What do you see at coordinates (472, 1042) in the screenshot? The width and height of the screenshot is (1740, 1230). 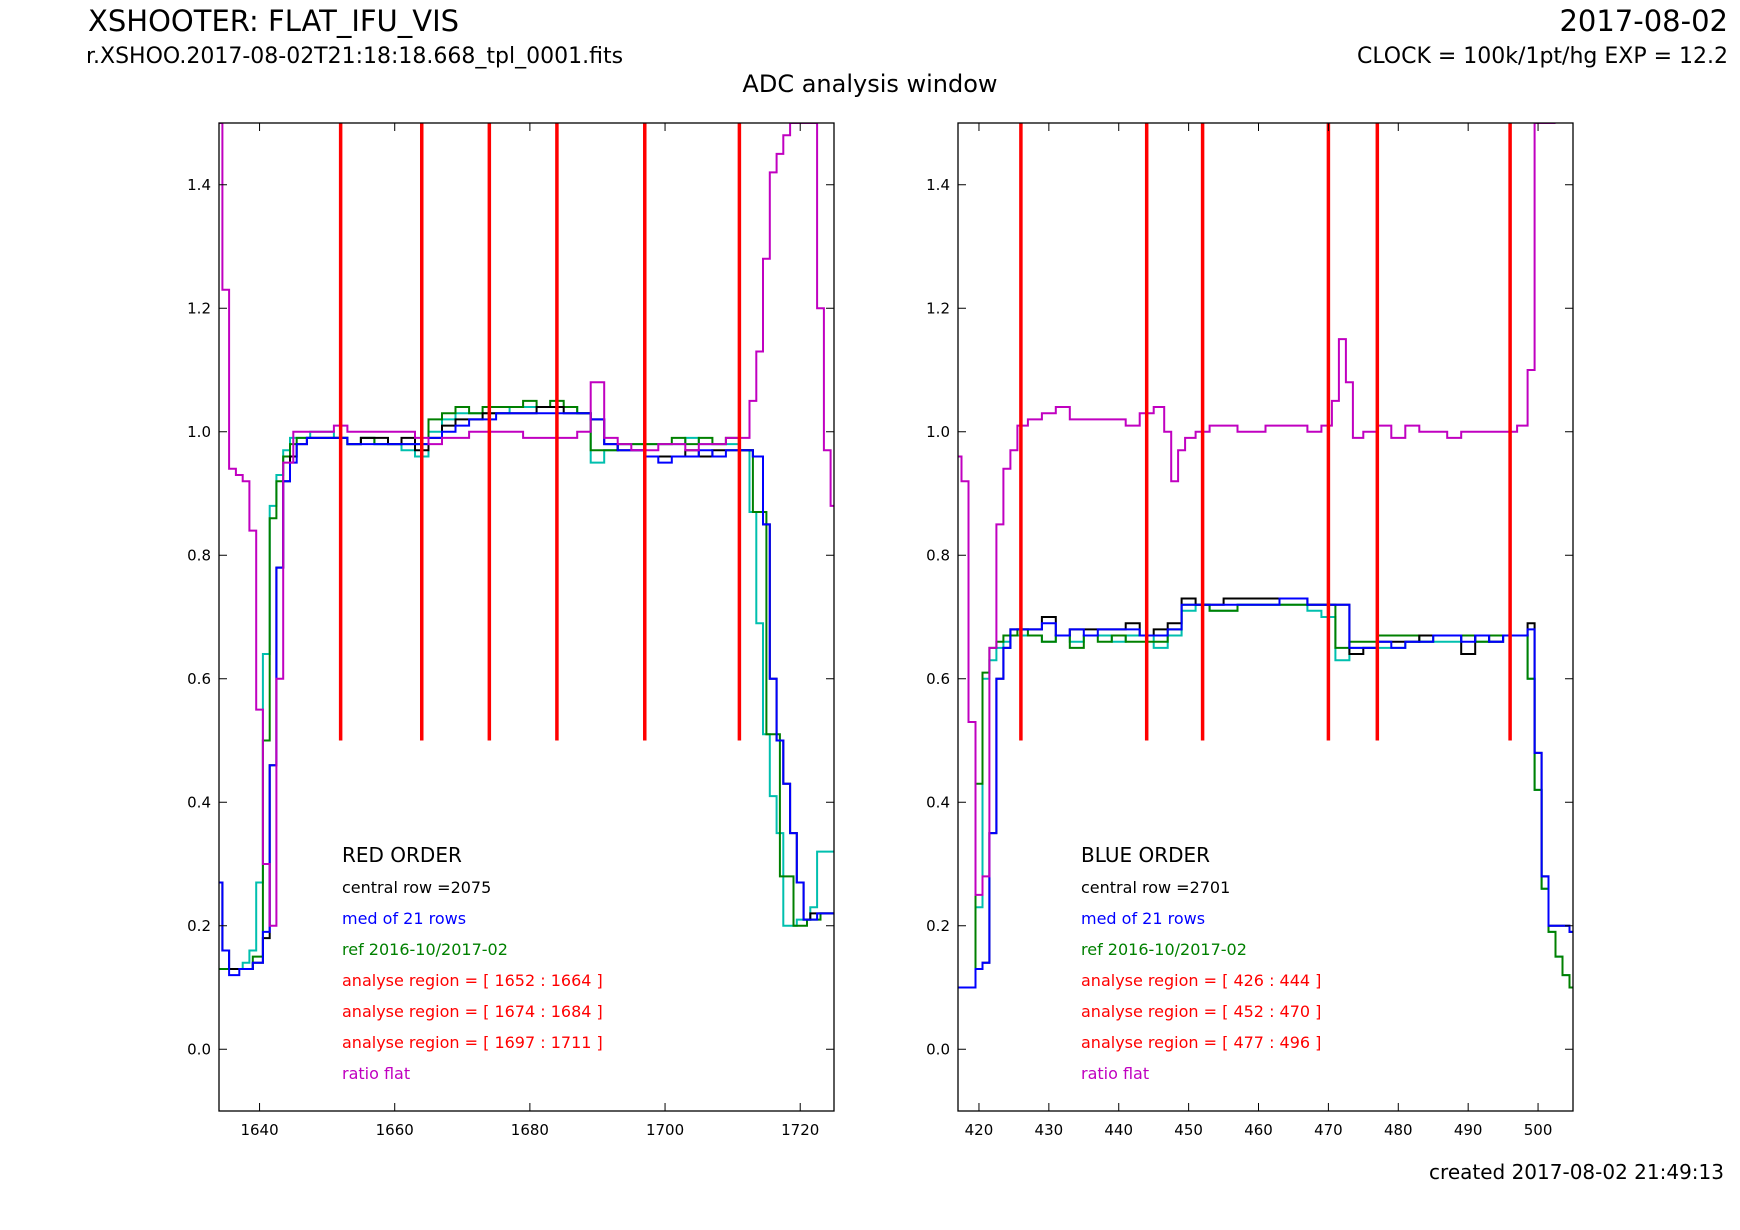 I see `legend-entry: analyse region = [ 1697 : 1711 ]` at bounding box center [472, 1042].